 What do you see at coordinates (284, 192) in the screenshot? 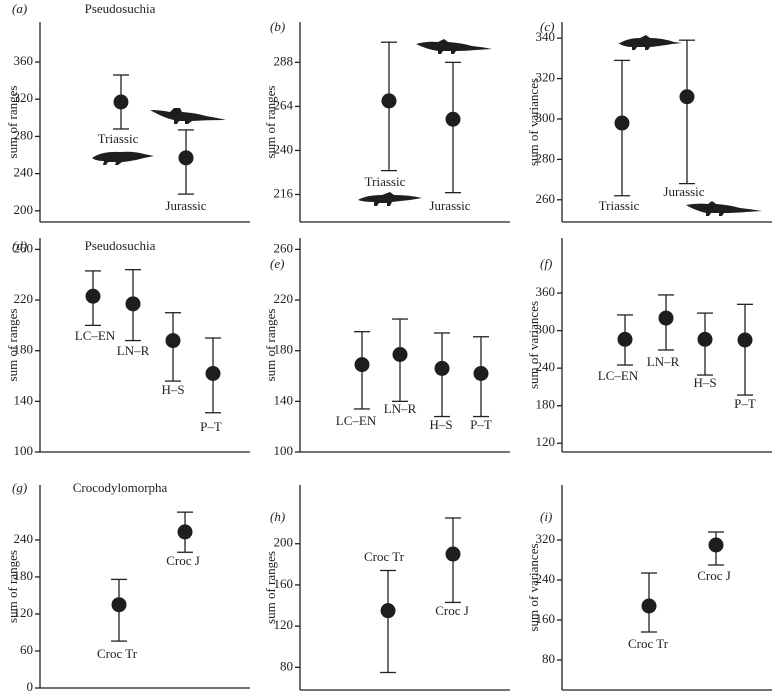
I see `y-tick-label: 216` at bounding box center [284, 192].